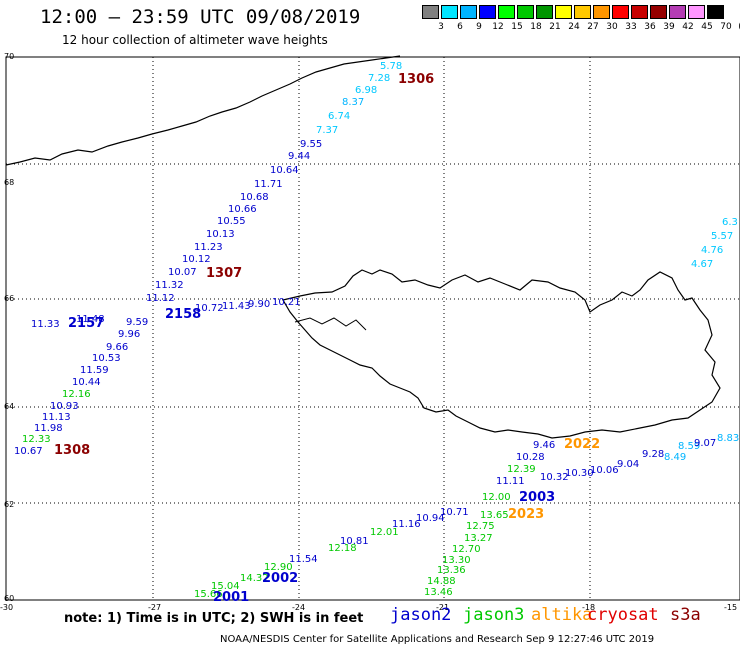  Describe the element at coordinates (342, 548) in the screenshot. I see `wave-height-label: 12.18` at that location.